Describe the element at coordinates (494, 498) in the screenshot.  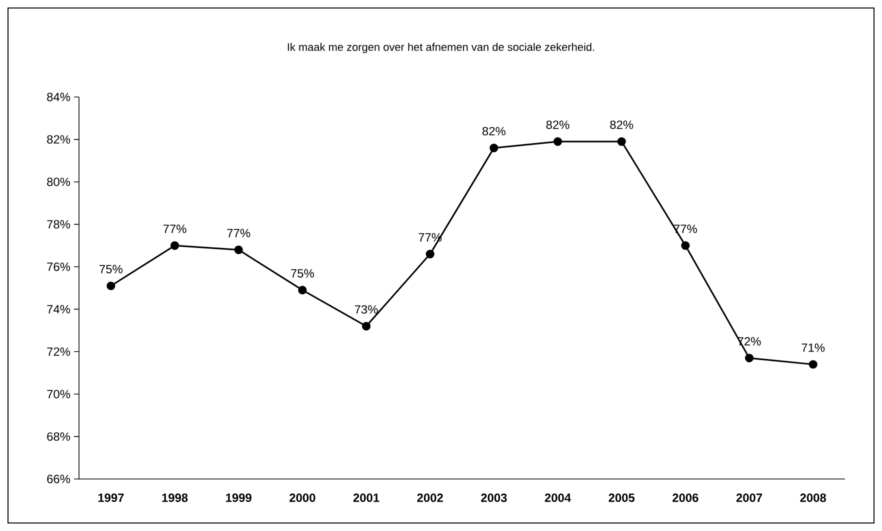
I see `x-tick-label: 2003` at that location.